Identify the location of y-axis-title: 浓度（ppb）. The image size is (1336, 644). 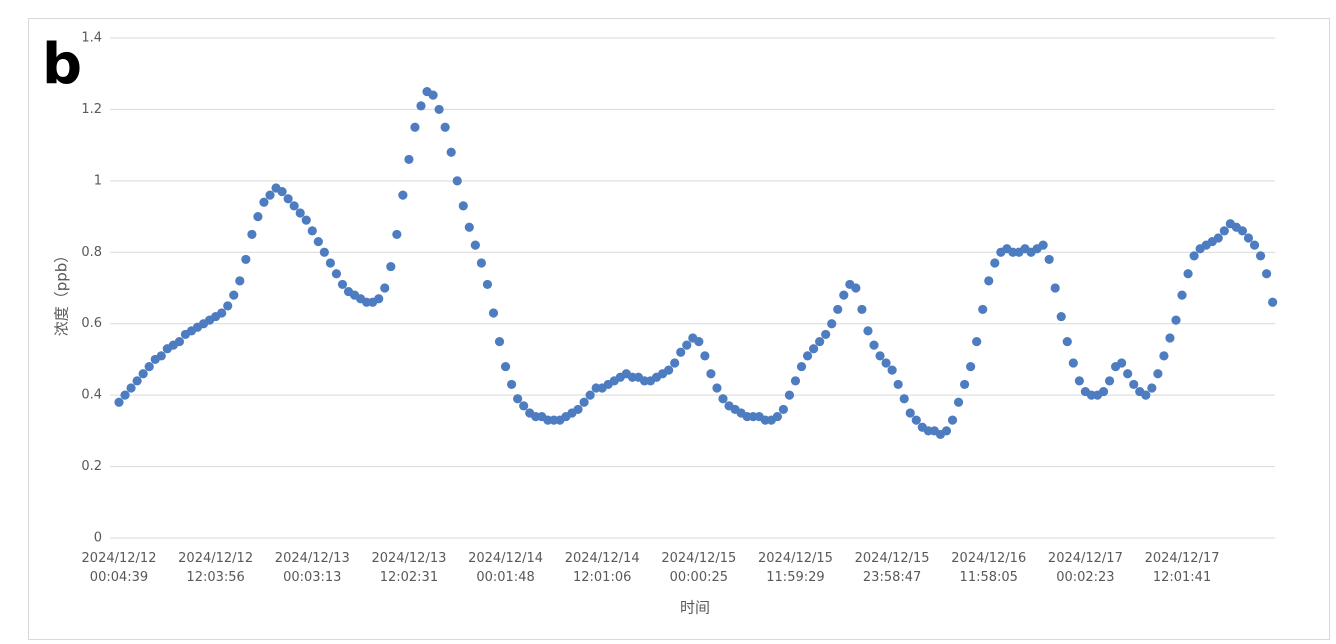
(62, 292).